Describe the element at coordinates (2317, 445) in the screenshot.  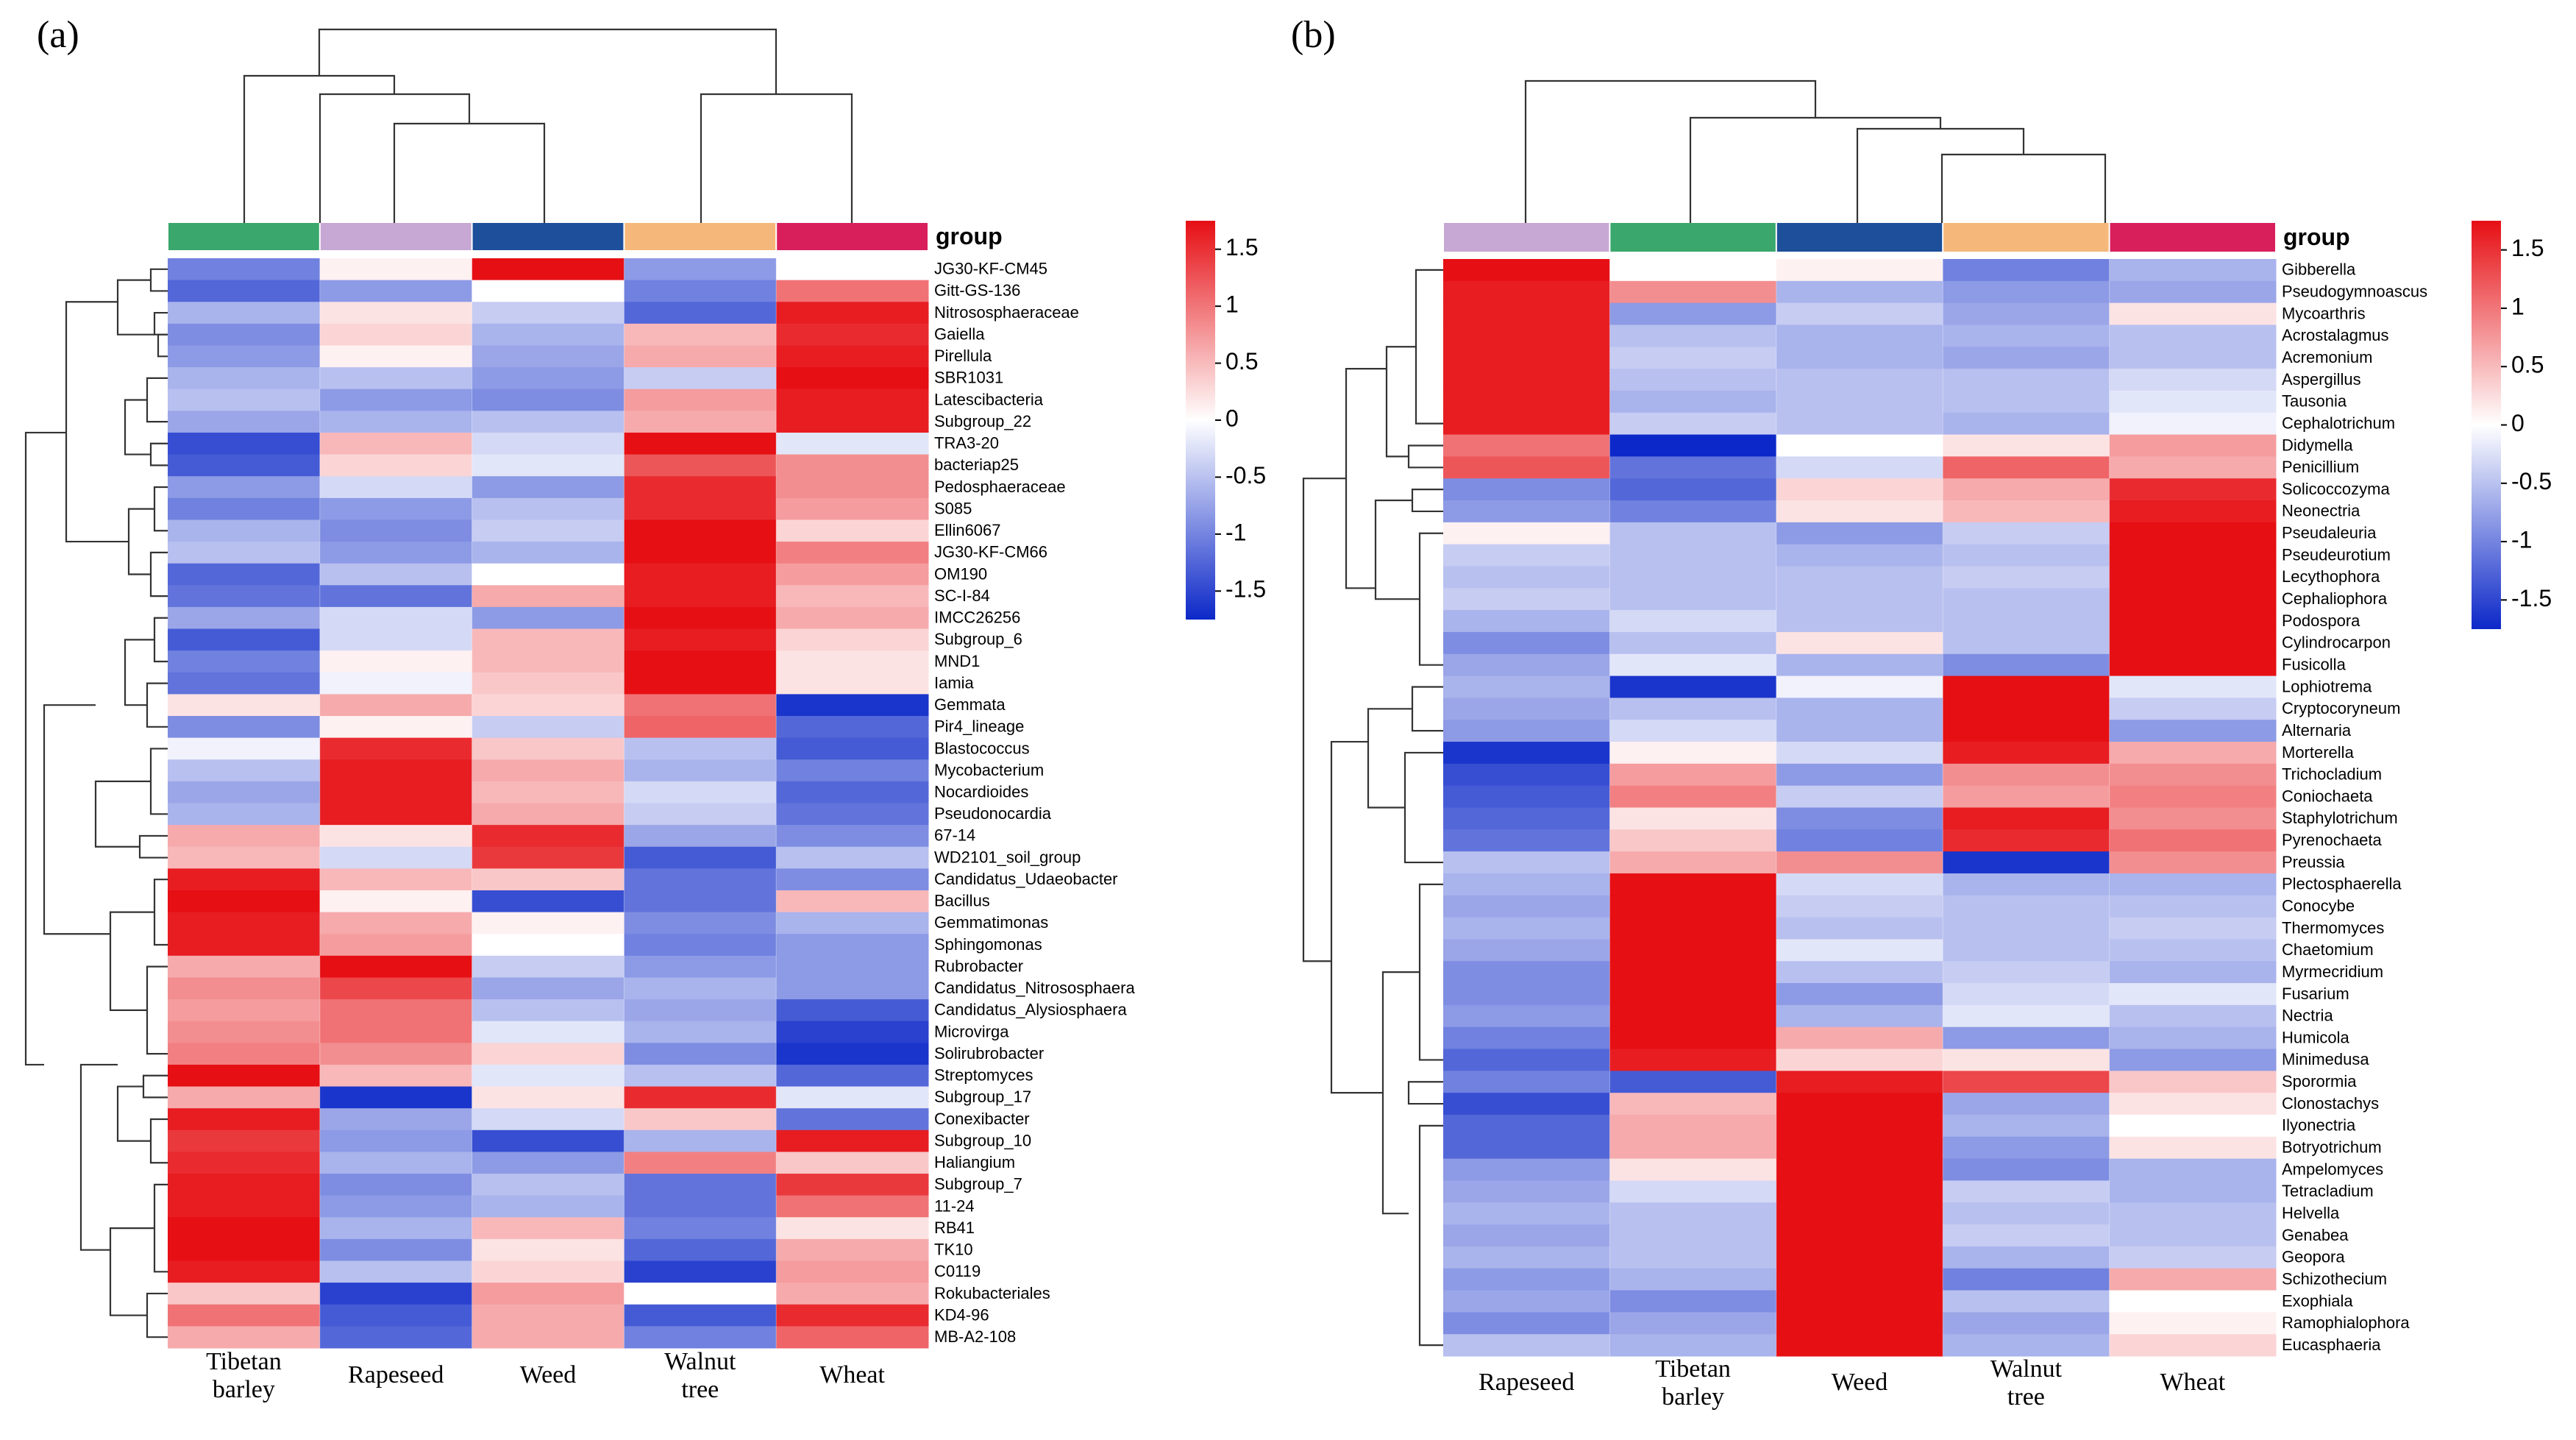
I see `row-label: Didymella` at that location.